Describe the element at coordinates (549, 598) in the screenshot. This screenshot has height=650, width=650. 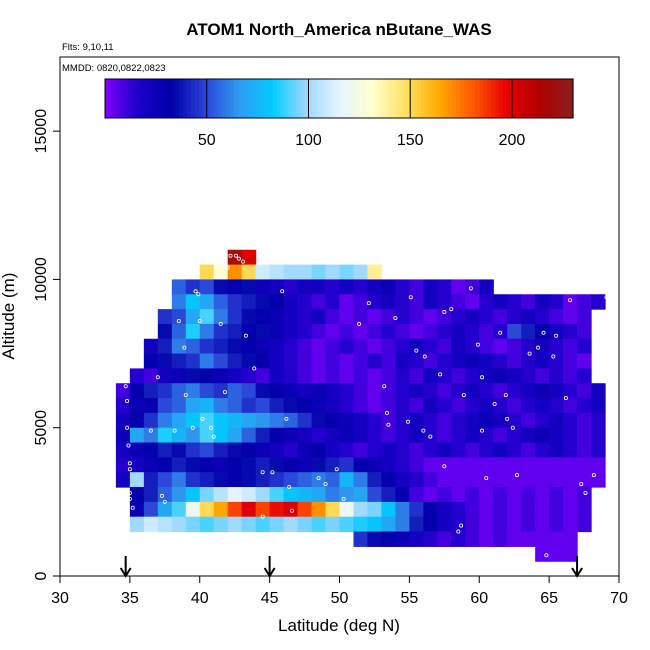
I see `x-tick-label: 65` at that location.